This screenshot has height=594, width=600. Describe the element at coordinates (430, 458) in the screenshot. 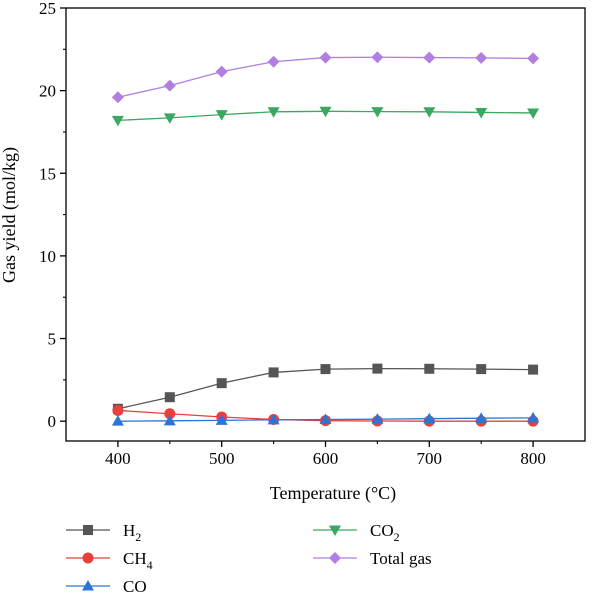

I see `x-tick-label: 700` at that location.